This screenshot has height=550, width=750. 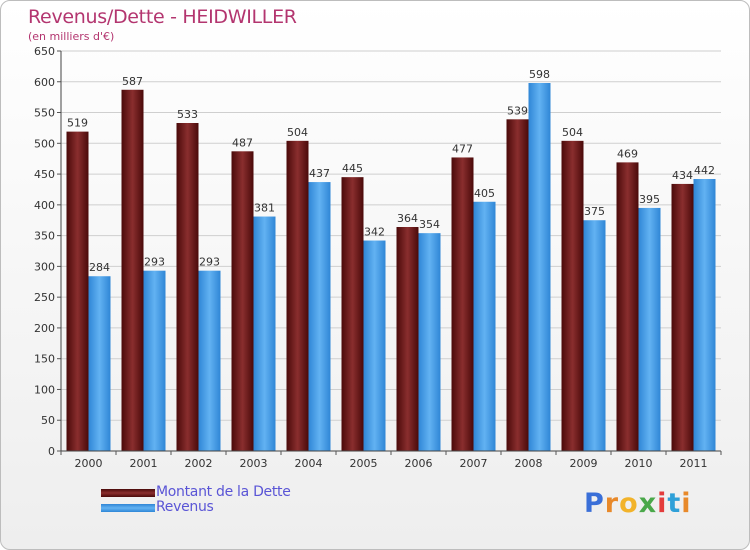 What do you see at coordinates (264, 333) in the screenshot?
I see `bar-revenus-2003` at bounding box center [264, 333].